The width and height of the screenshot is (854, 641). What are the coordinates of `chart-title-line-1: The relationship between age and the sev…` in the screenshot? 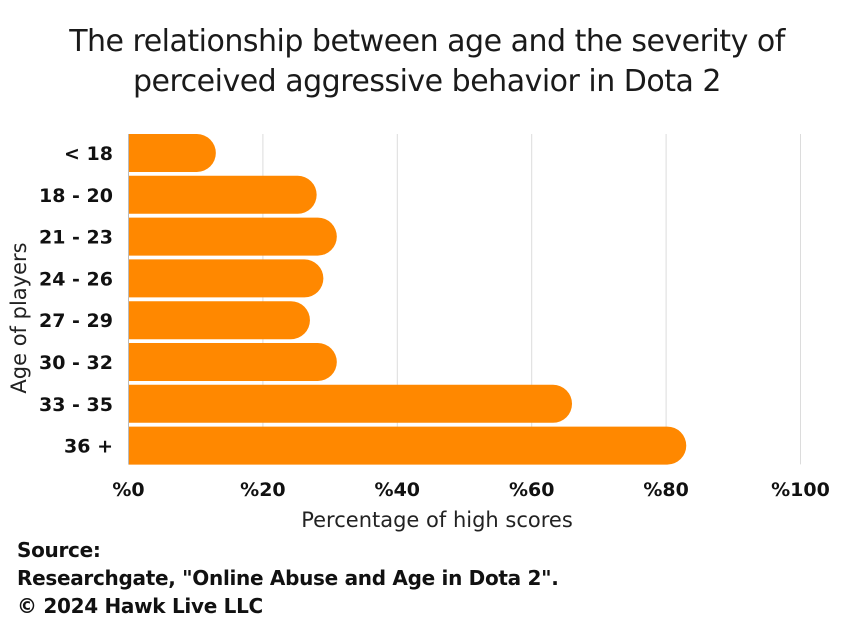 It's located at (427, 41).